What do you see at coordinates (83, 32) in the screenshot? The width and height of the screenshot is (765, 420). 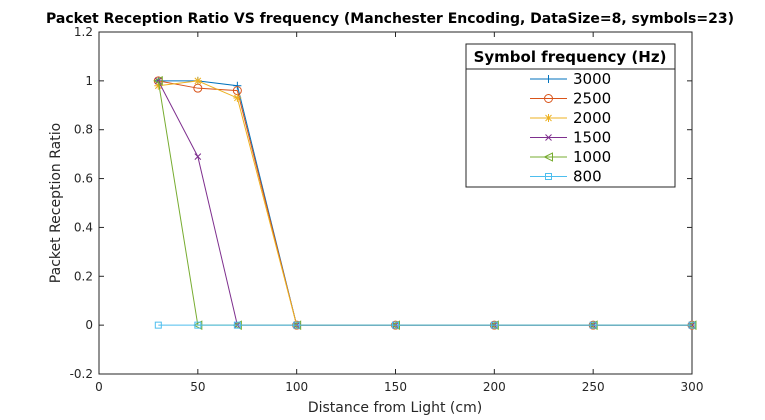 I see `y-tick-label: 1.2` at bounding box center [83, 32].